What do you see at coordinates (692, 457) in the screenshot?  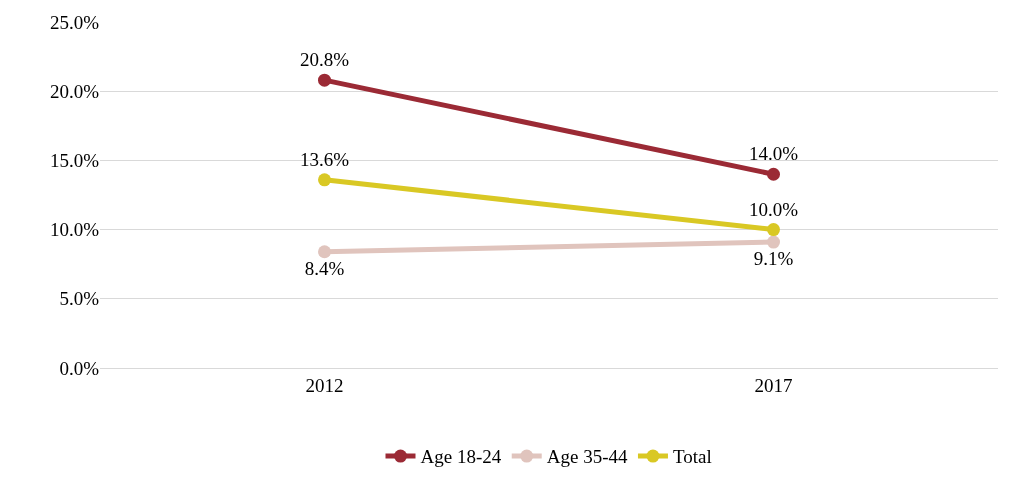 I see `legend-label: Total` at bounding box center [692, 457].